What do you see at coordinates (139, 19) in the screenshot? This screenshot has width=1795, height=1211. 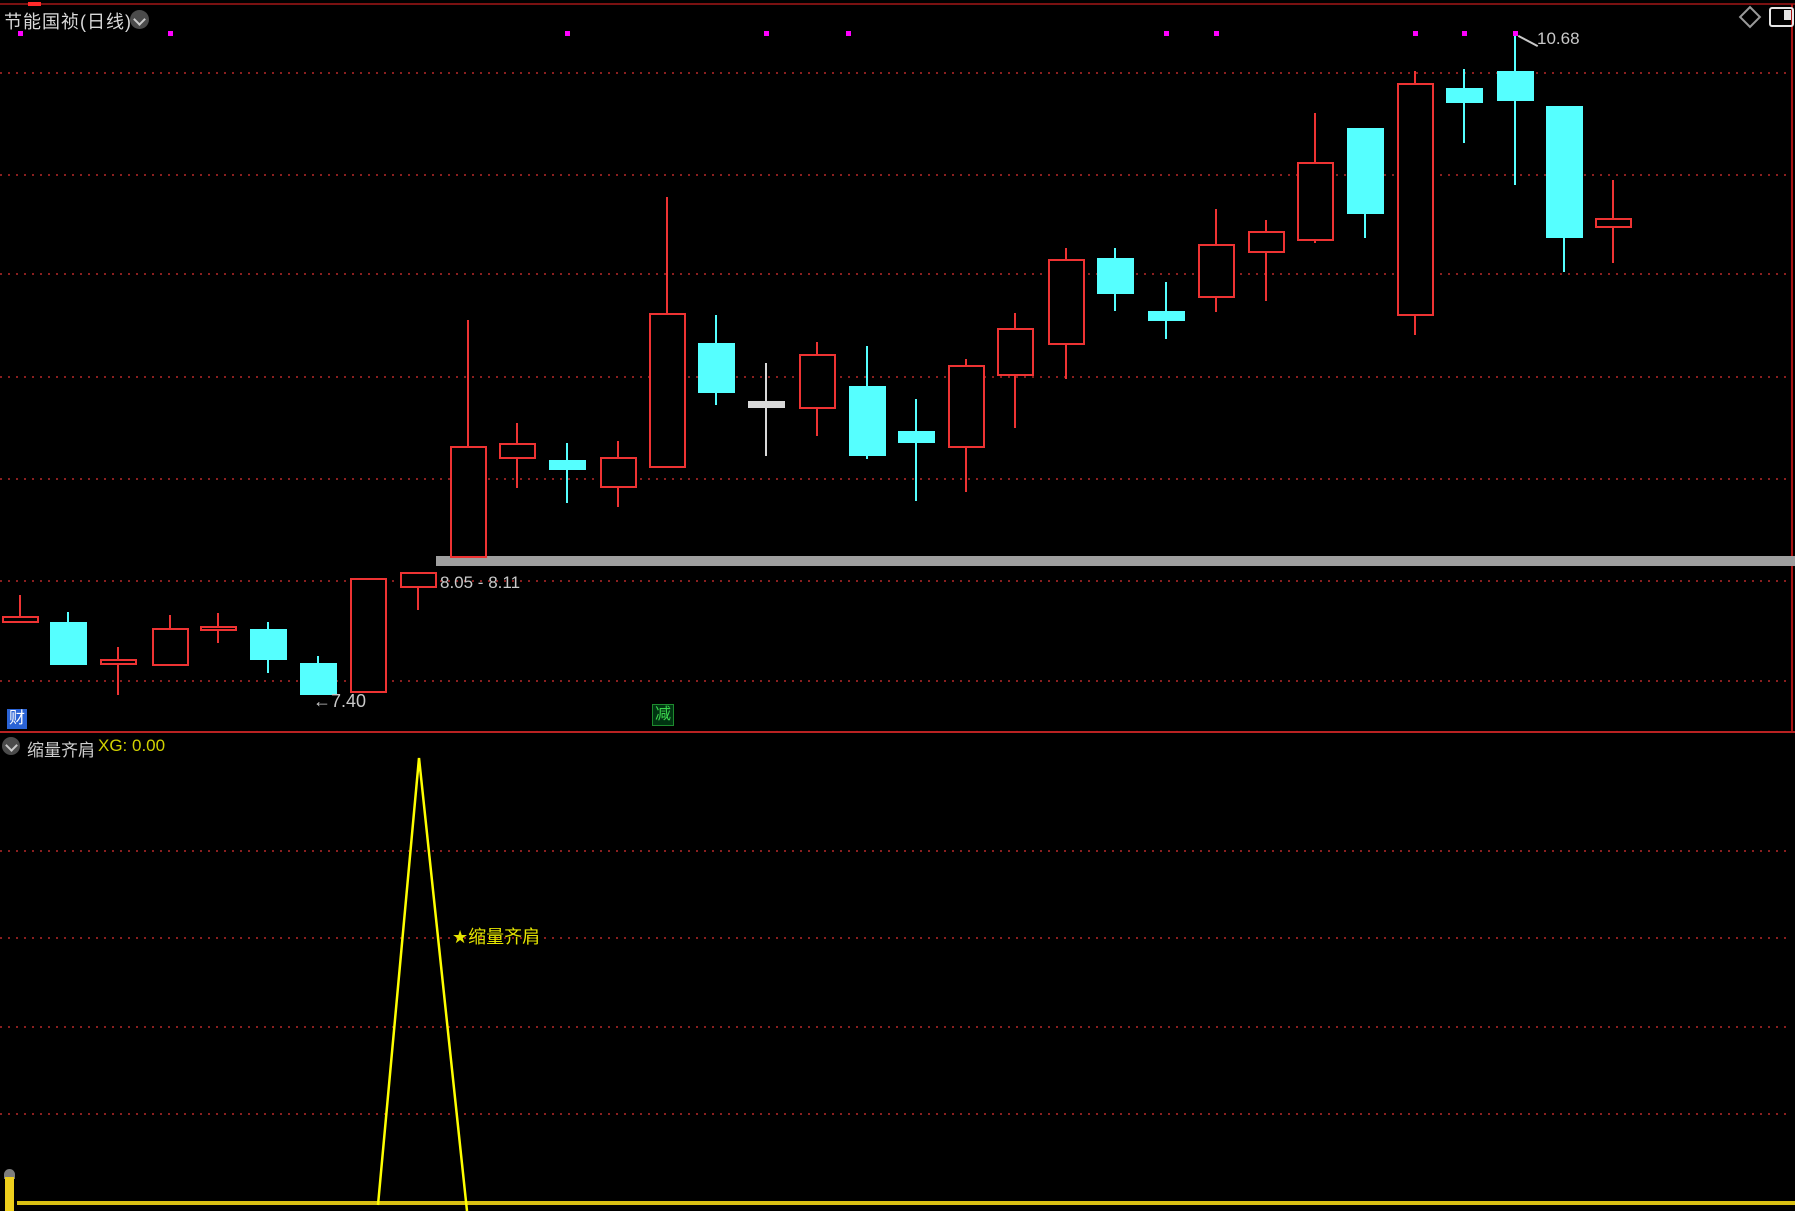 I see `chevron-down-icon` at bounding box center [139, 19].